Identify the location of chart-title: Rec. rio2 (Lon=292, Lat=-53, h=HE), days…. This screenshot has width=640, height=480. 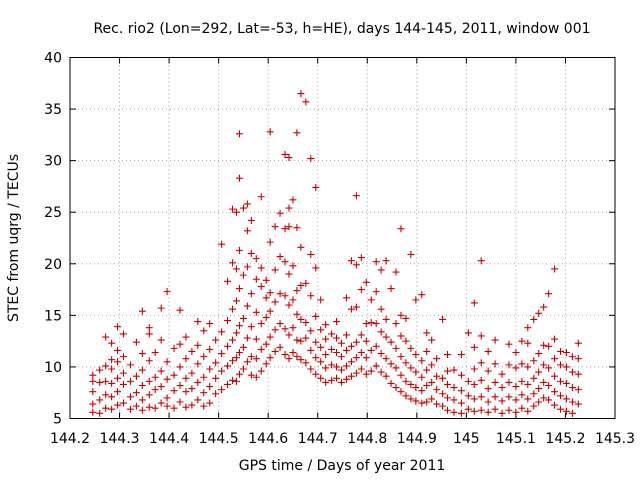
(341, 29).